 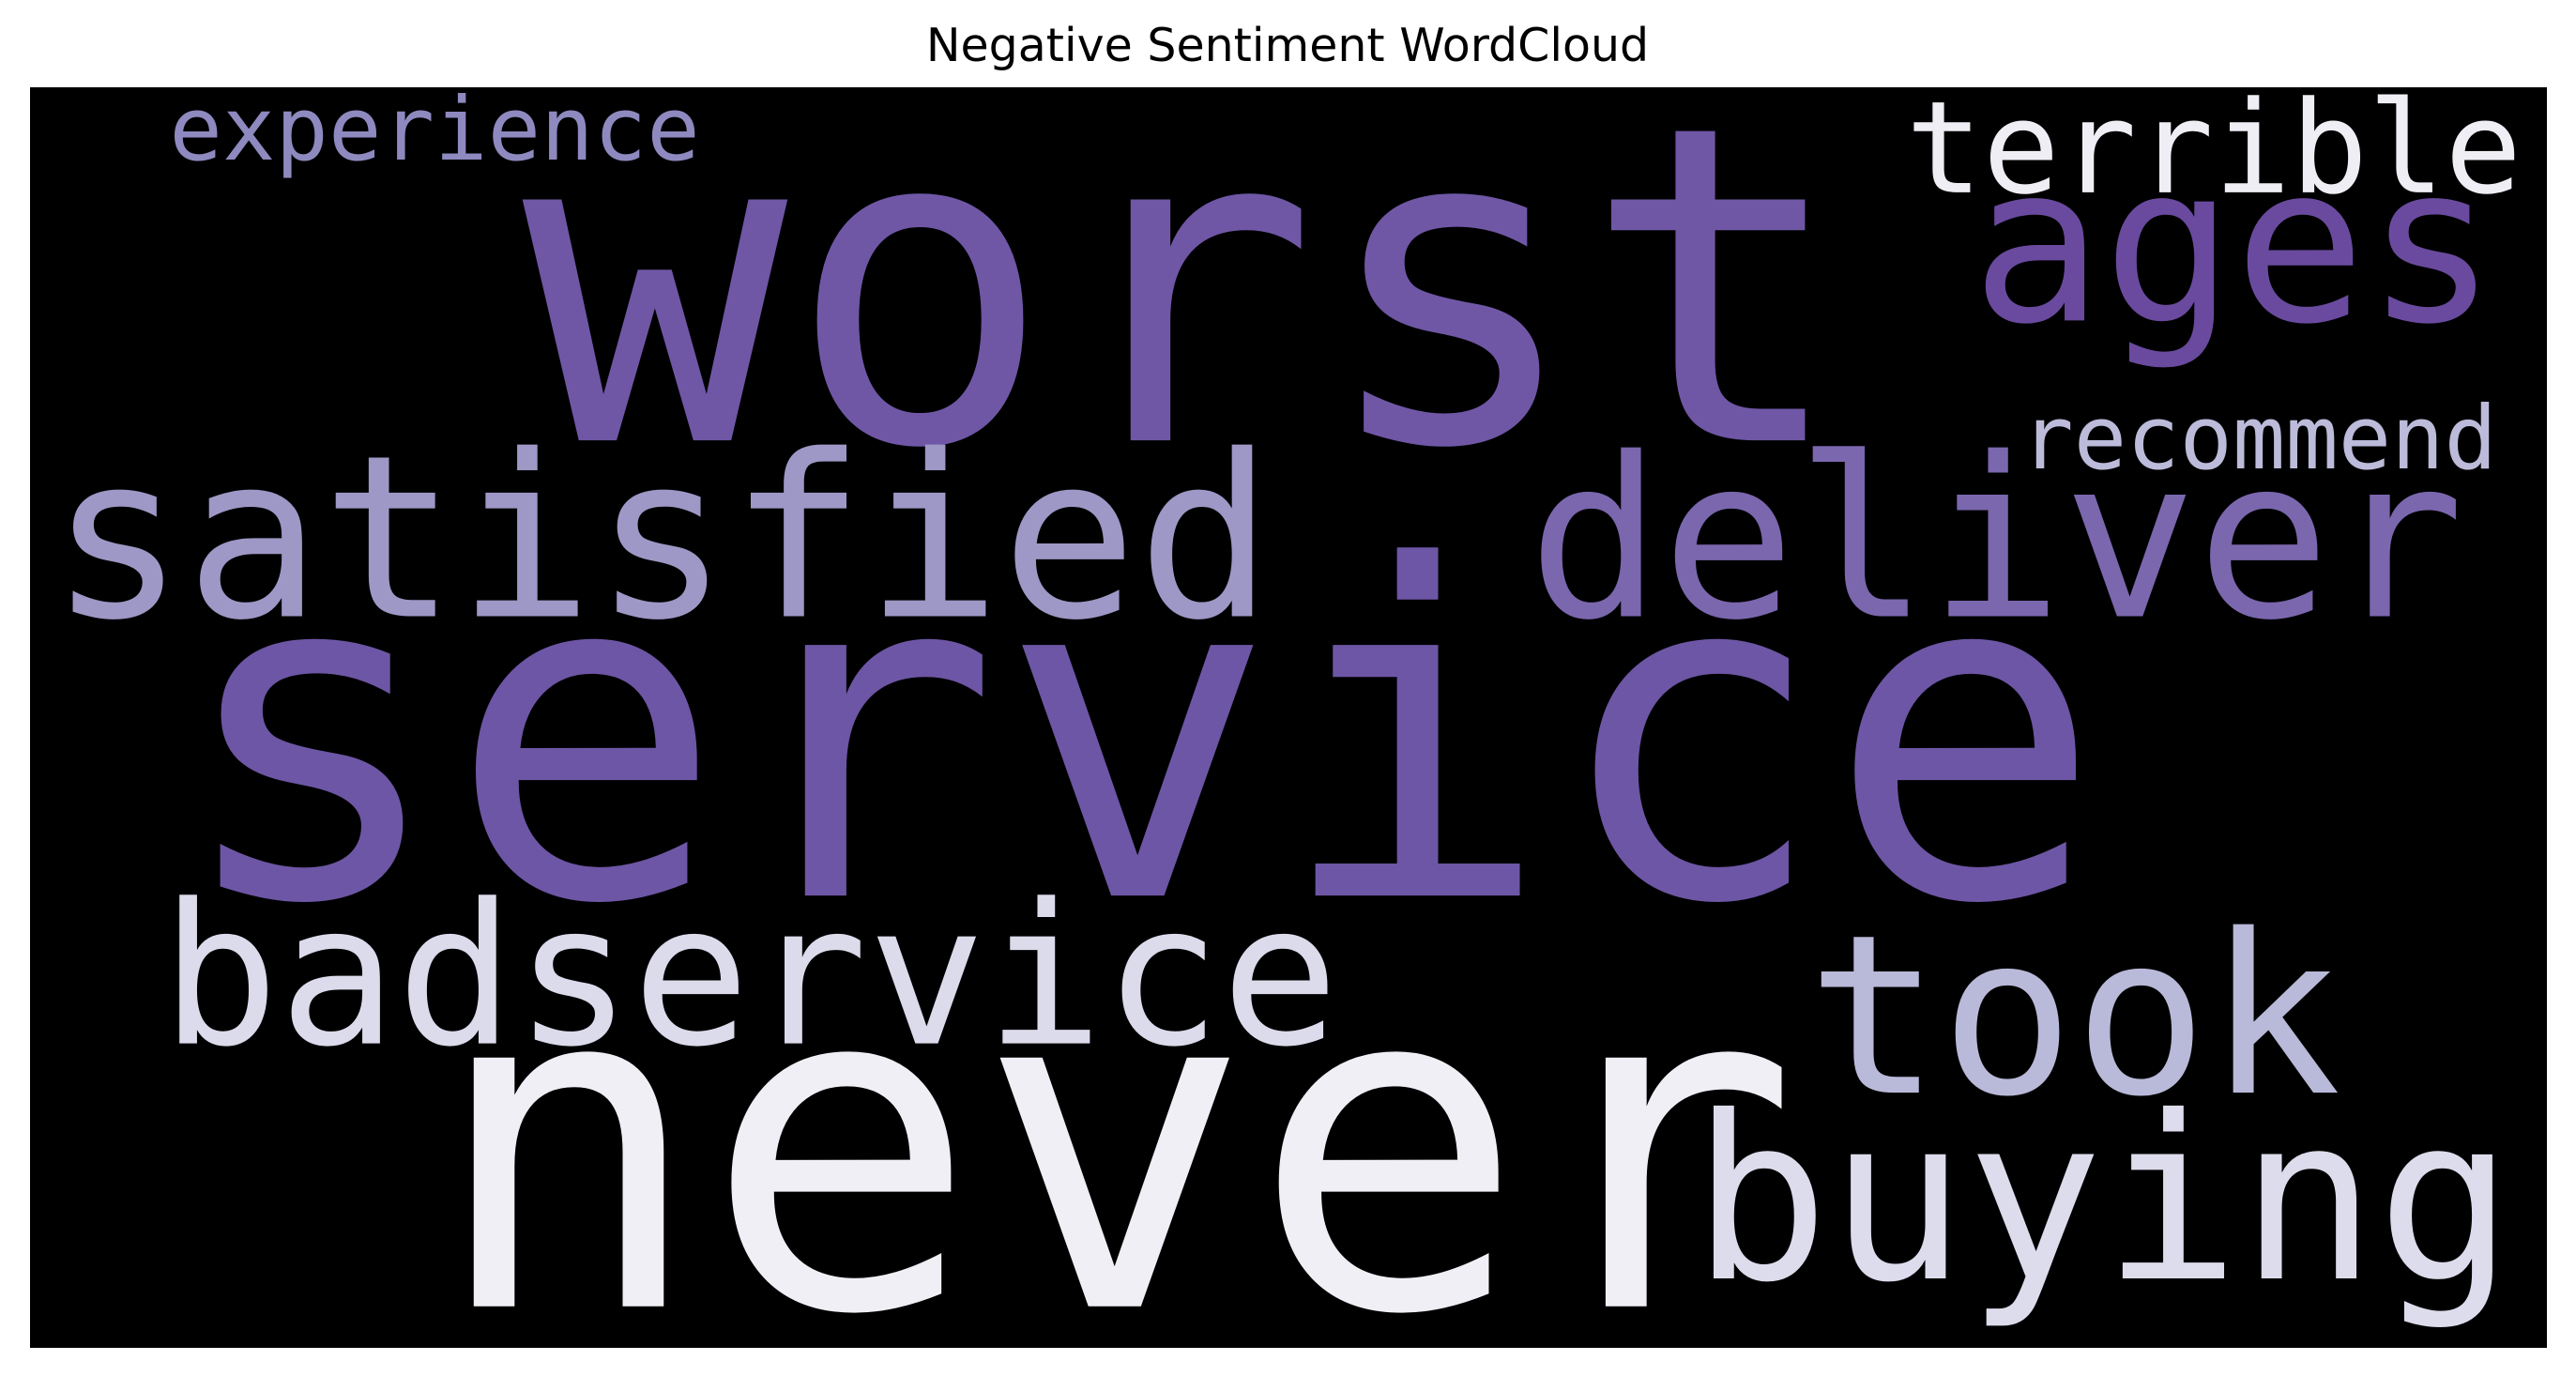 What do you see at coordinates (2102, 1200) in the screenshot?
I see `word: buying` at bounding box center [2102, 1200].